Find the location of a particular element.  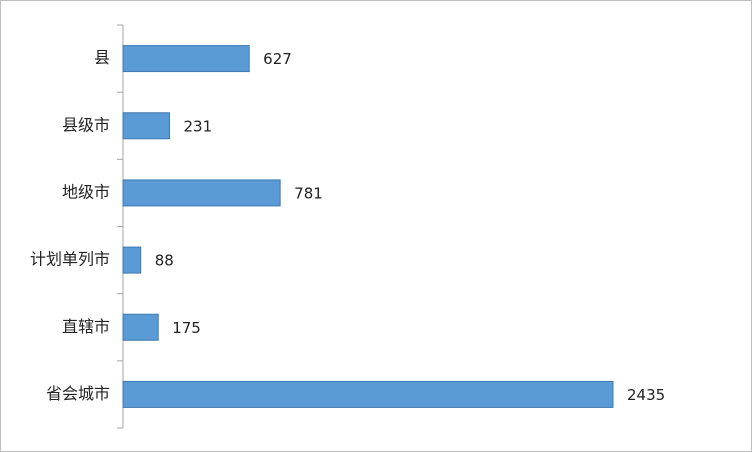

value-label: 231 is located at coordinates (197, 126).